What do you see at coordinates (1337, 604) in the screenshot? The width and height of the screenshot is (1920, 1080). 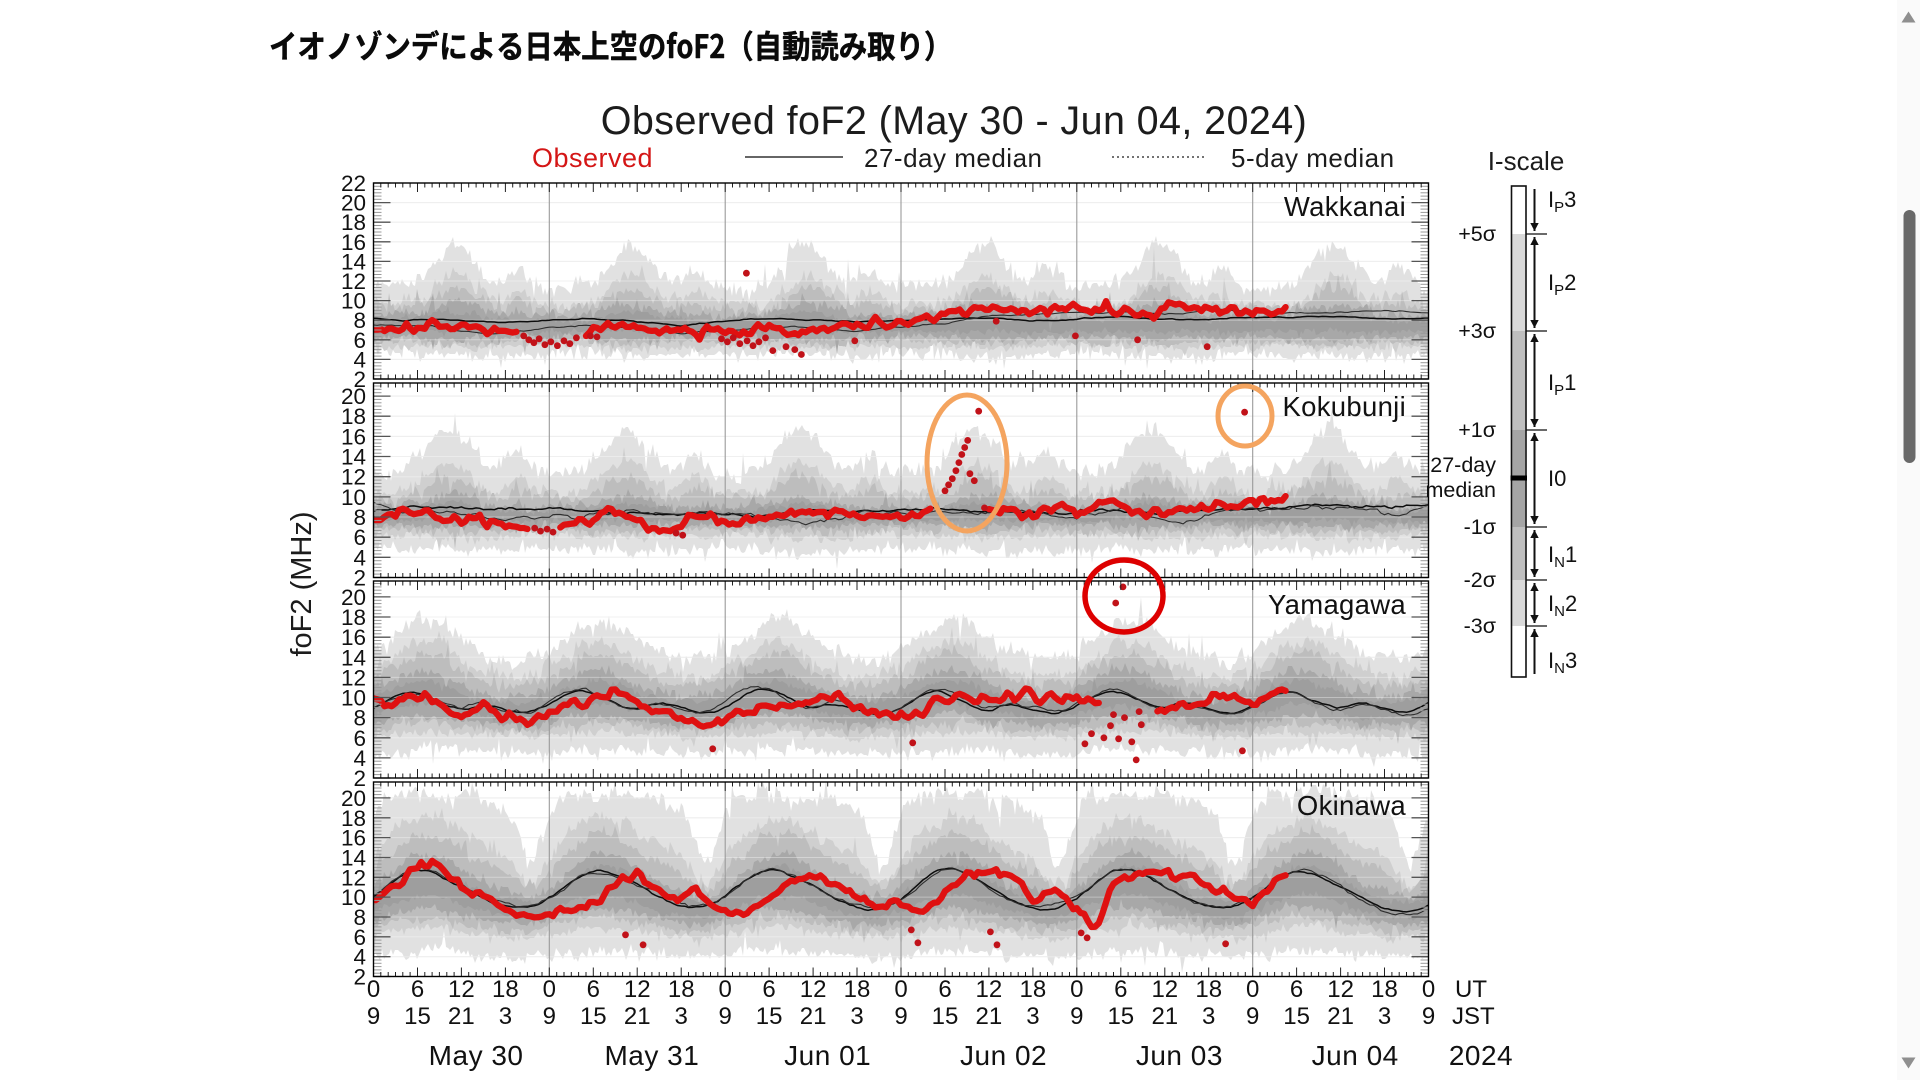 I see `svg-text: Yamagawa` at bounding box center [1337, 604].